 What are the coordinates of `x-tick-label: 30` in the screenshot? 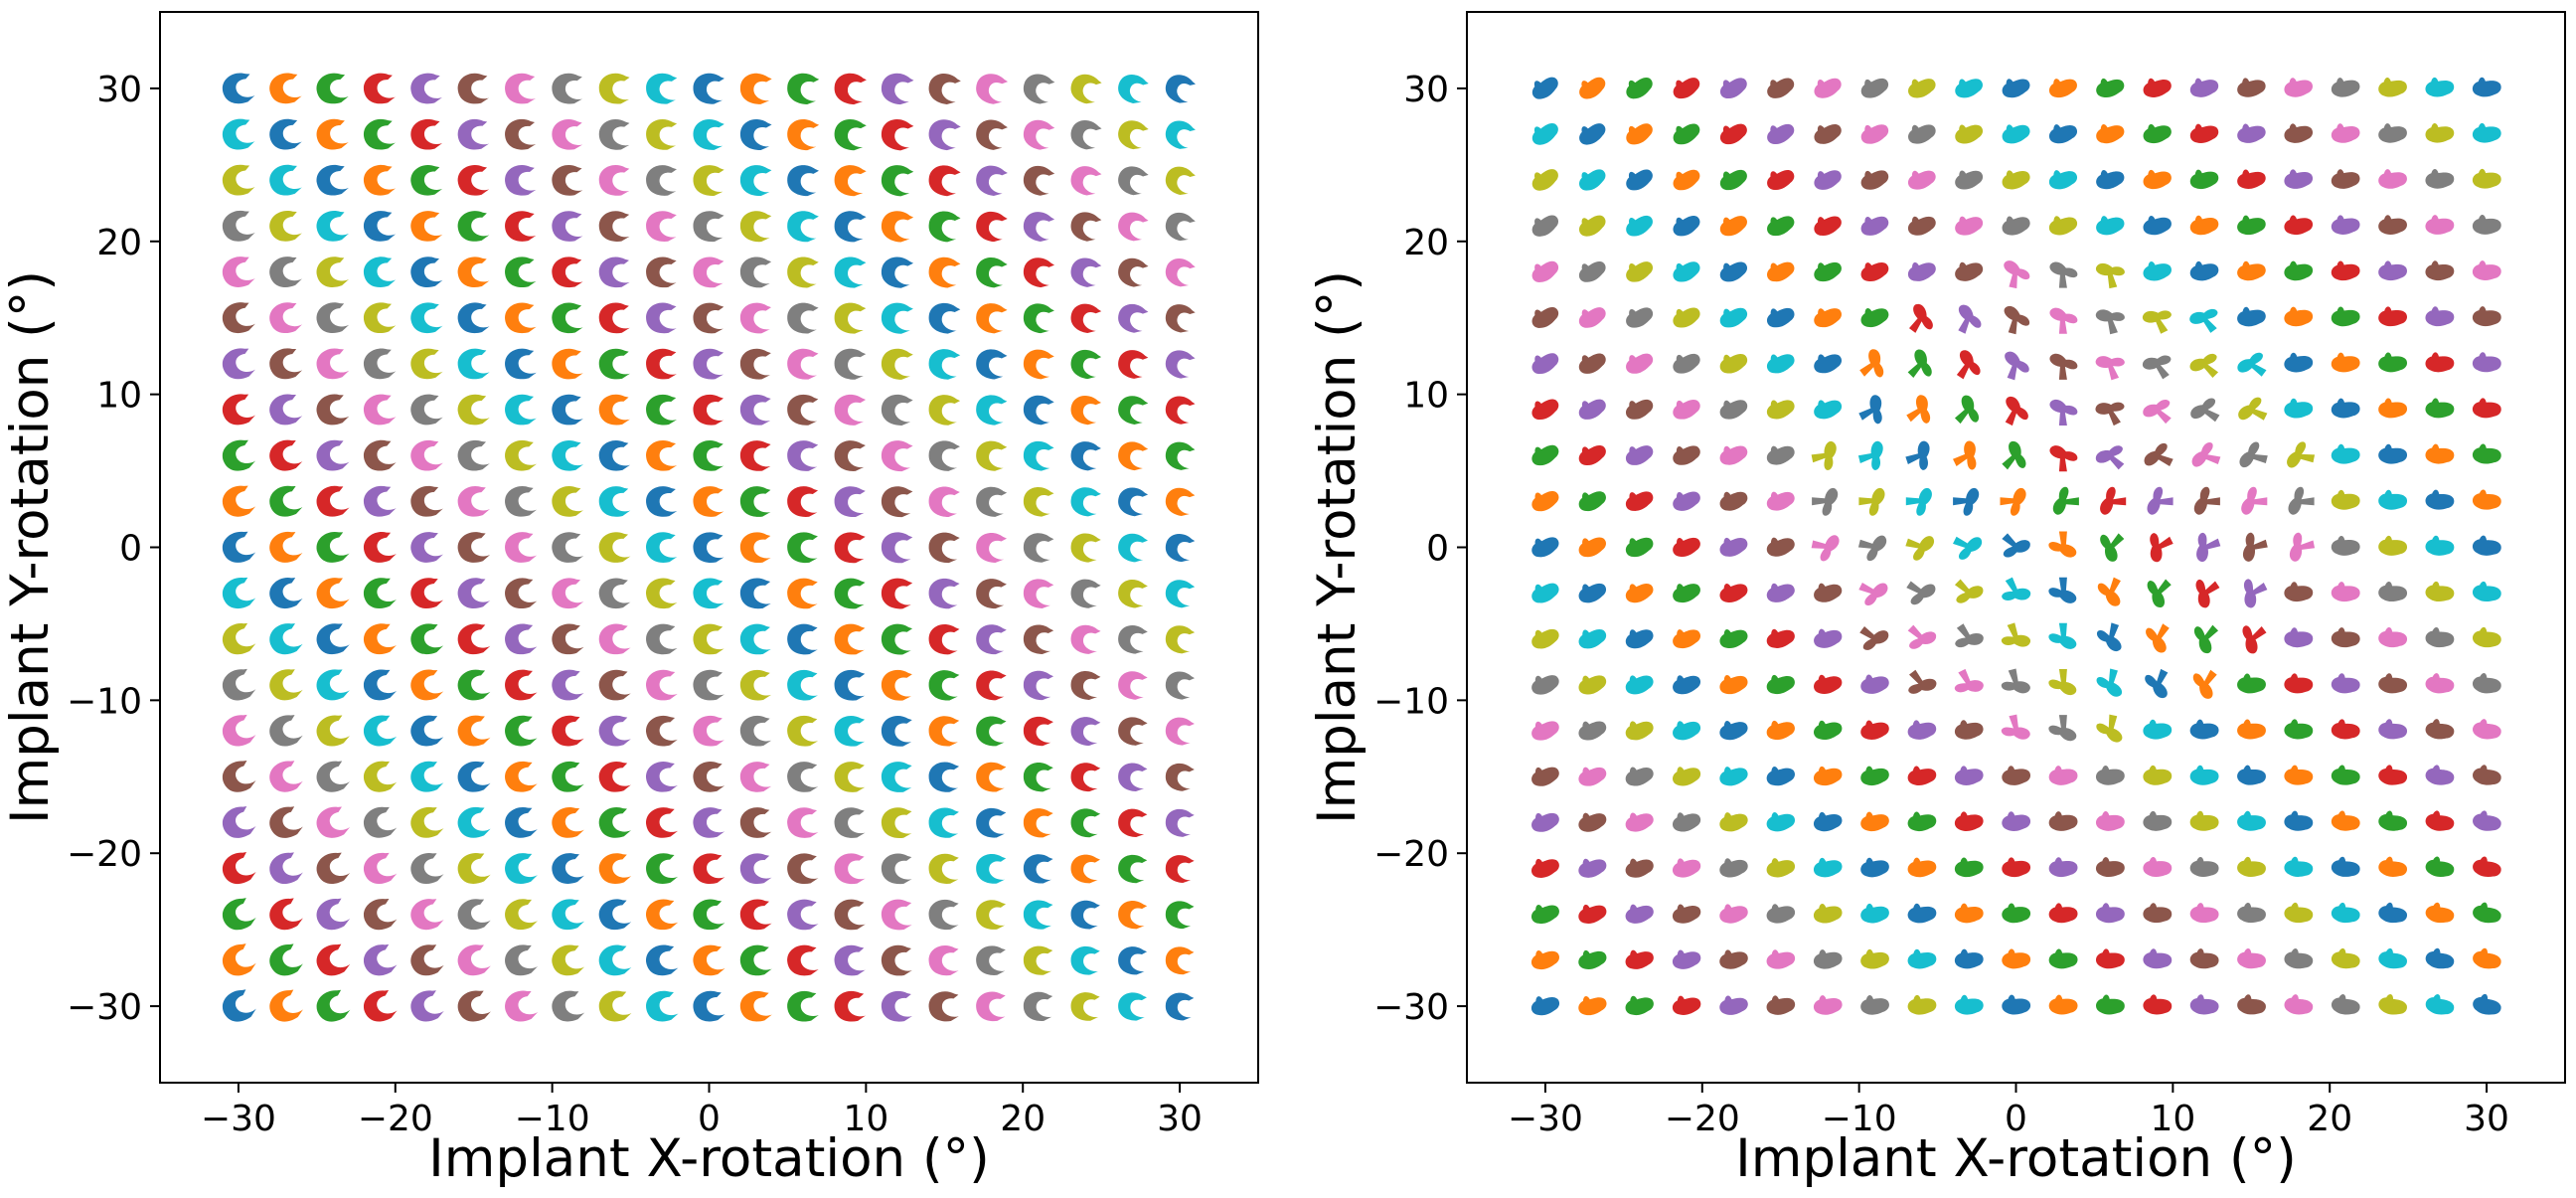 It's located at (1180, 1119).